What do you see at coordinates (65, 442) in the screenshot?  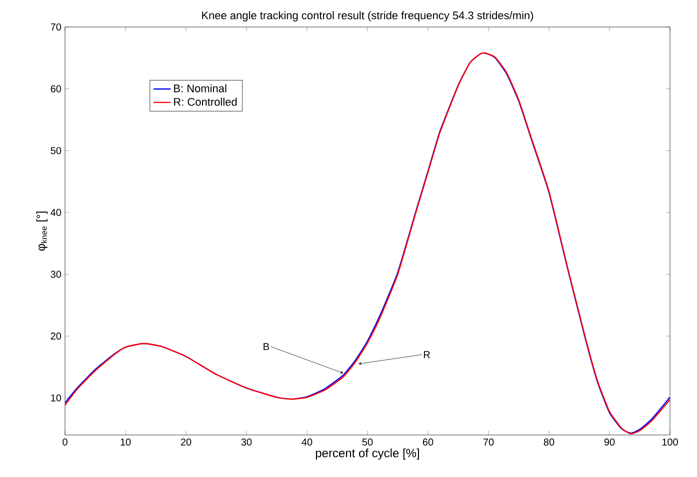 I see `x-tick-label: 0` at bounding box center [65, 442].